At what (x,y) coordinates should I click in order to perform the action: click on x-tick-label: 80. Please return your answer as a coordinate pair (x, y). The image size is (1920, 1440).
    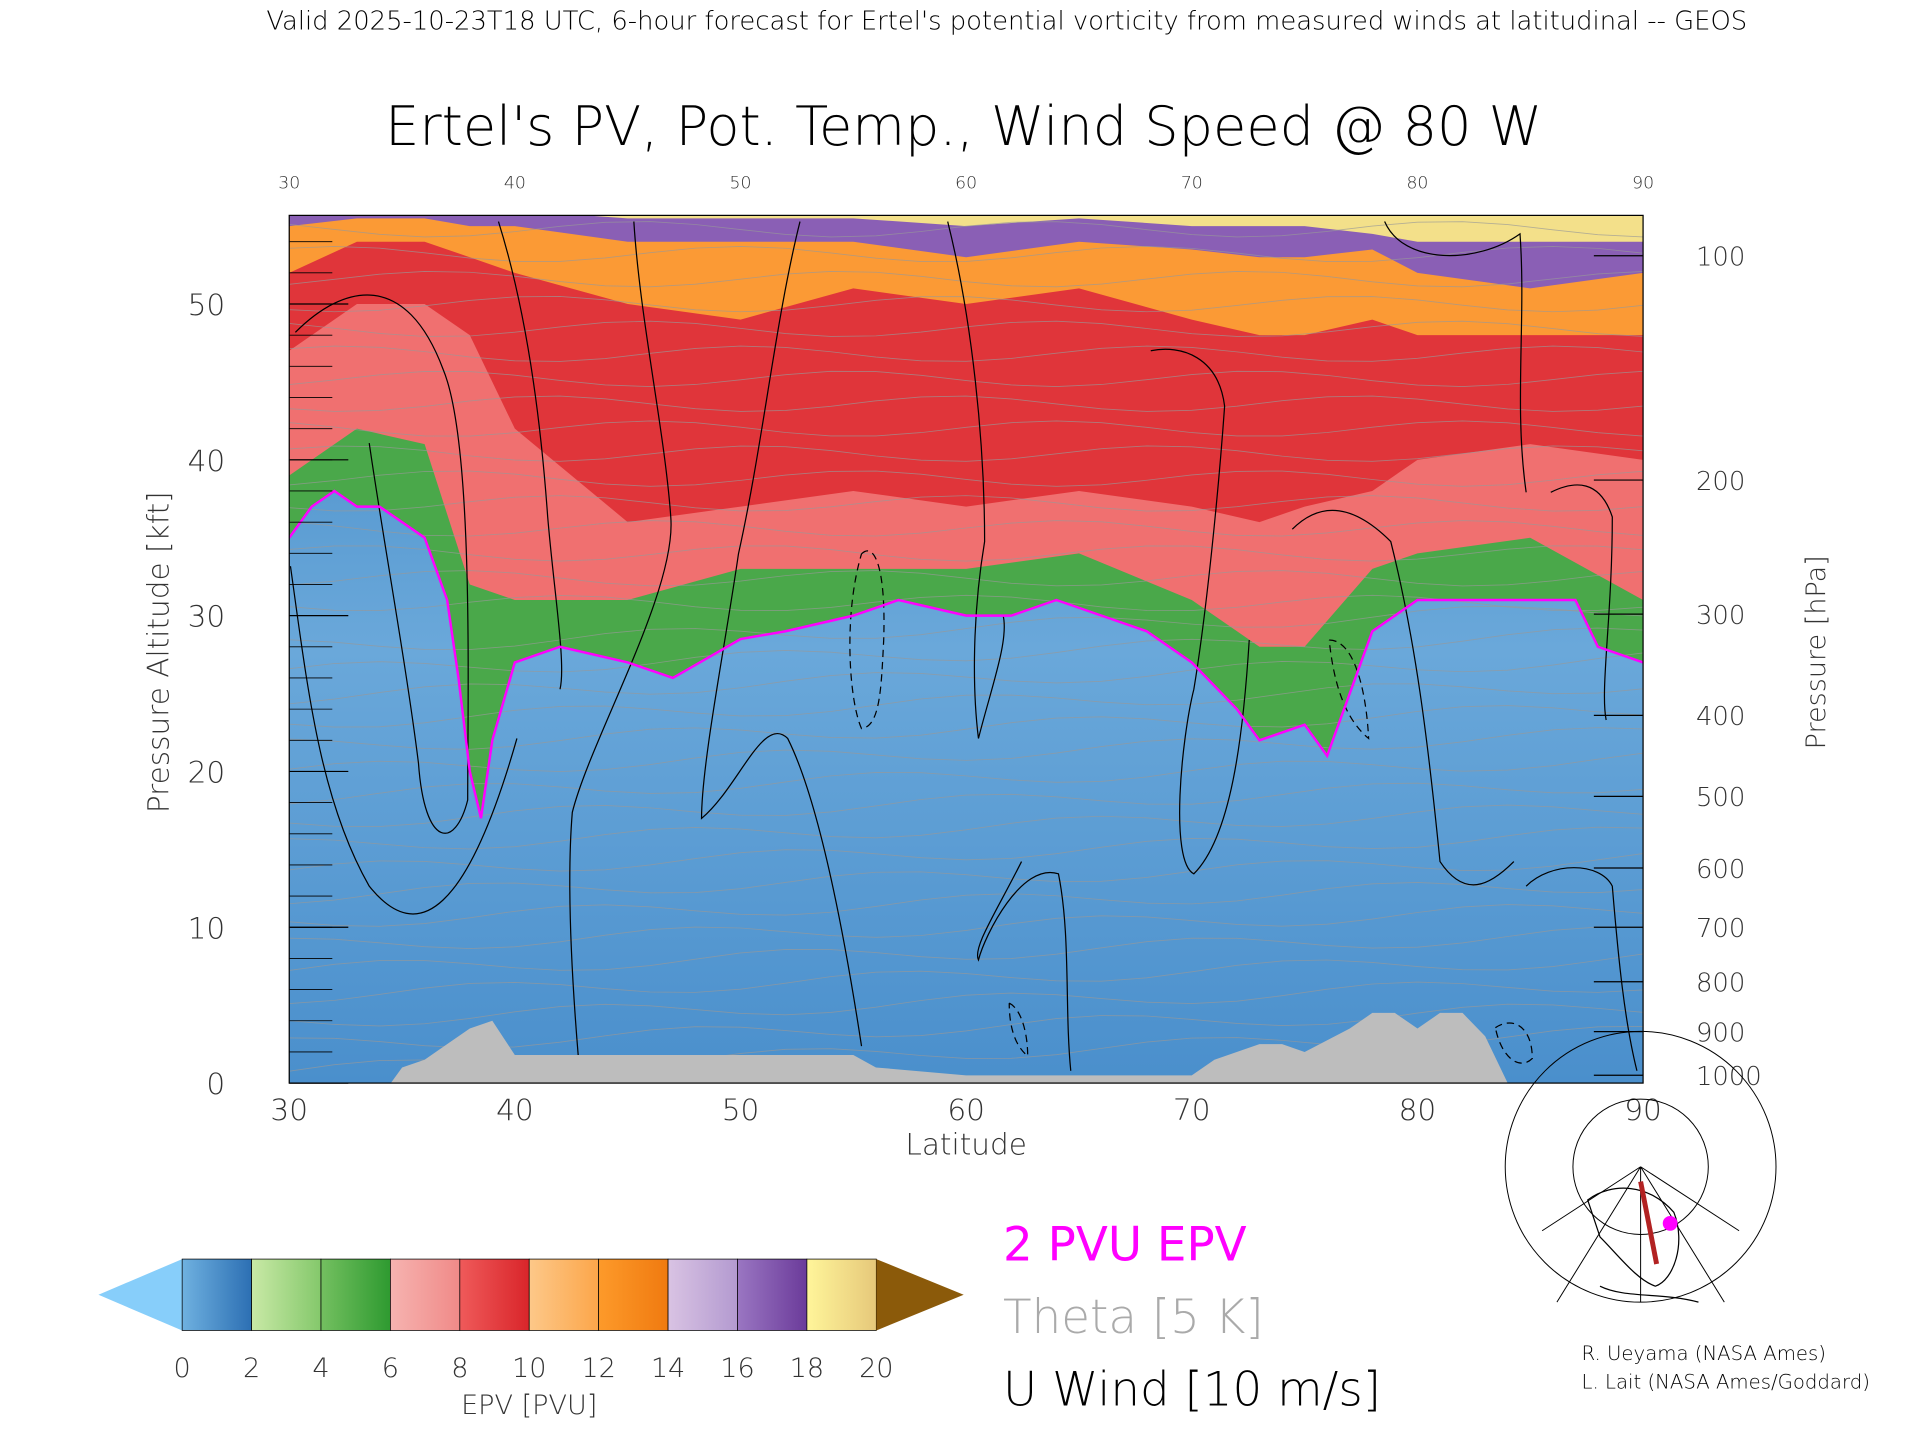
    Looking at the image, I should click on (1418, 1110).